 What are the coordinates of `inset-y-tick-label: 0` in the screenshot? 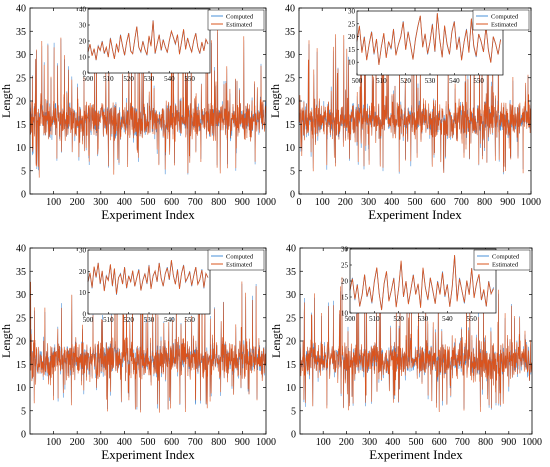 It's located at (85, 74).